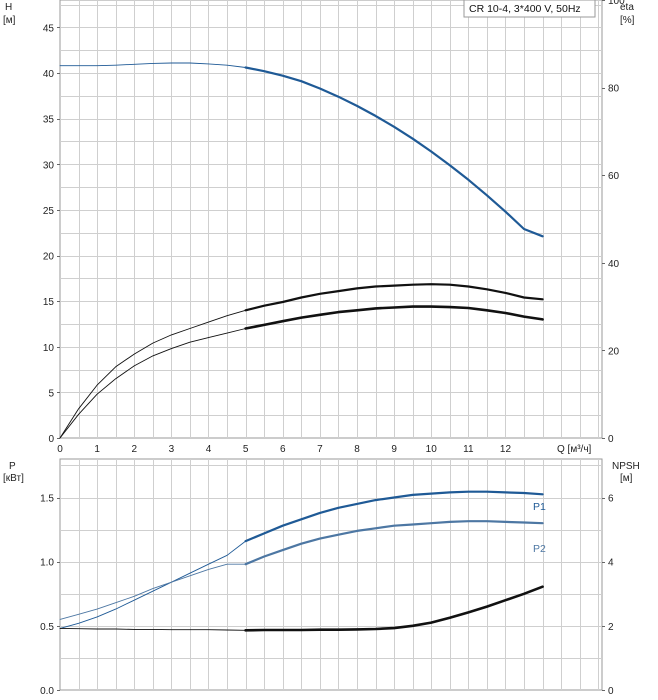  What do you see at coordinates (611, 563) in the screenshot?
I see `right-tick-label: 4` at bounding box center [611, 563].